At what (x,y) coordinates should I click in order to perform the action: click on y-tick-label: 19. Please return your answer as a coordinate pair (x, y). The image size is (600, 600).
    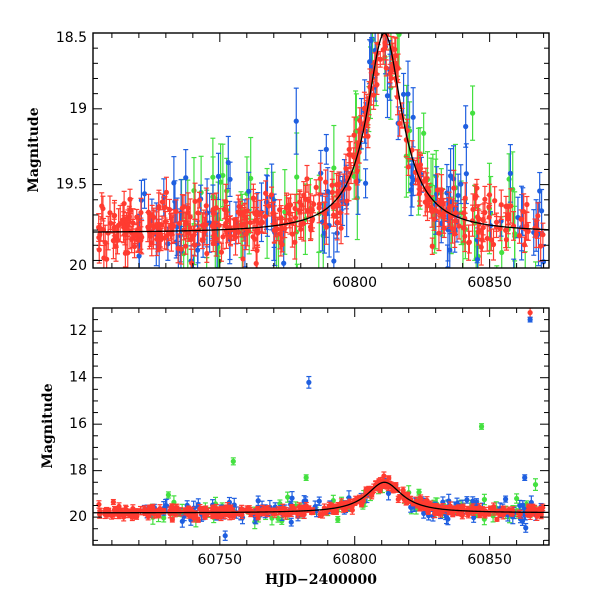
    Looking at the image, I should click on (78, 109).